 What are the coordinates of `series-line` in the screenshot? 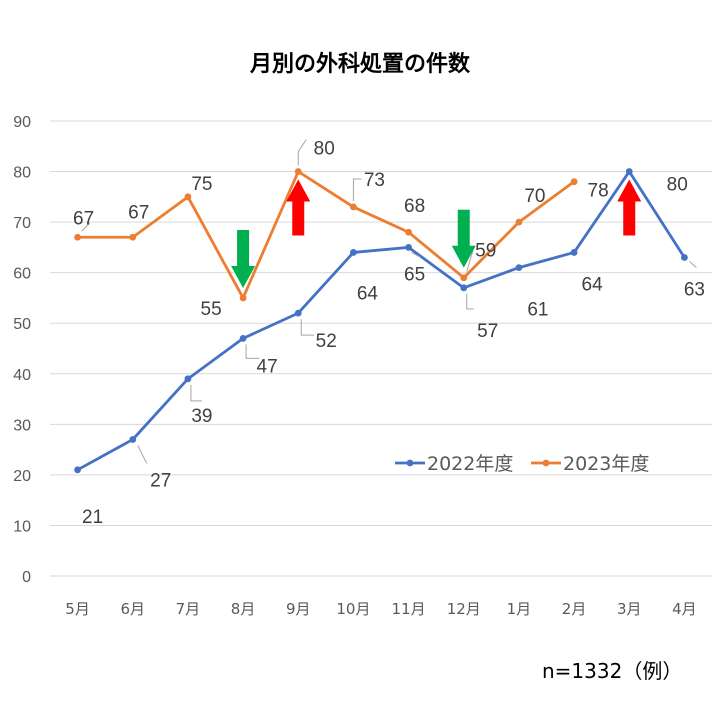 It's located at (326, 235).